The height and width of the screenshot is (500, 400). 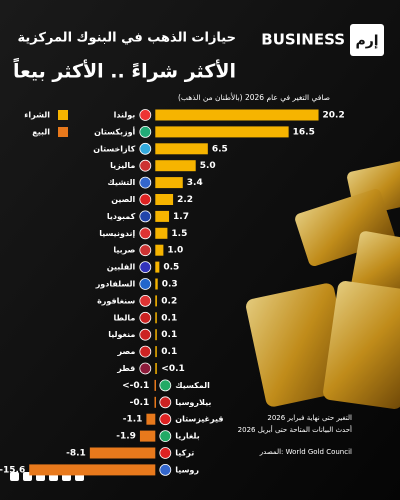 What do you see at coordinates (76, 454) in the screenshot?
I see `value-label: -8.1` at bounding box center [76, 454].